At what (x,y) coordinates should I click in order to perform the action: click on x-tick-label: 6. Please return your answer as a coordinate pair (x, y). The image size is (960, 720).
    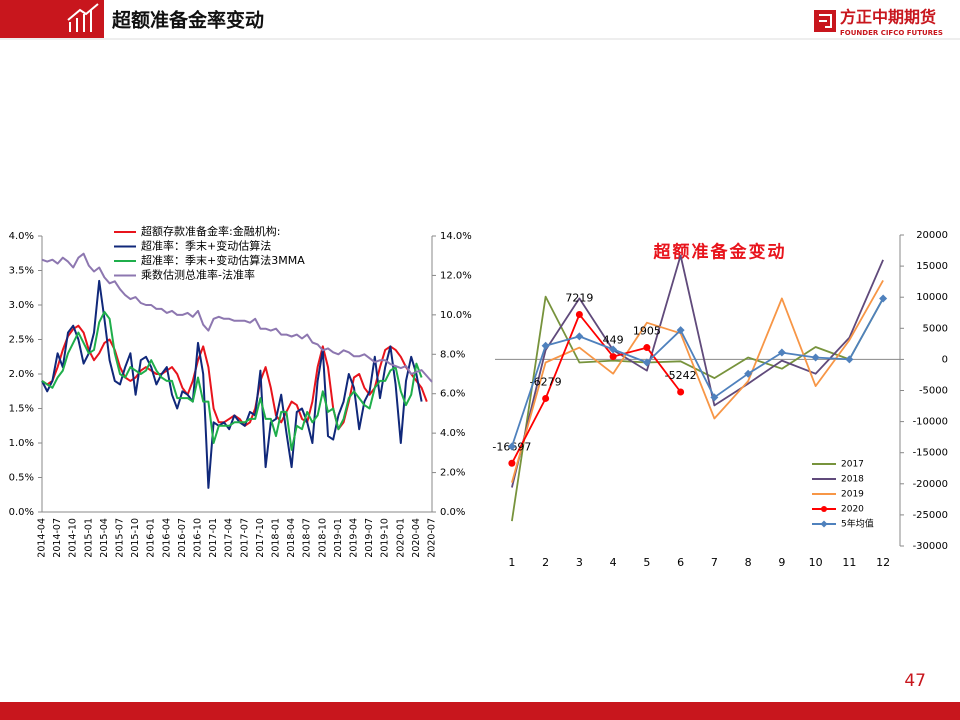
    Looking at the image, I should click on (680, 562).